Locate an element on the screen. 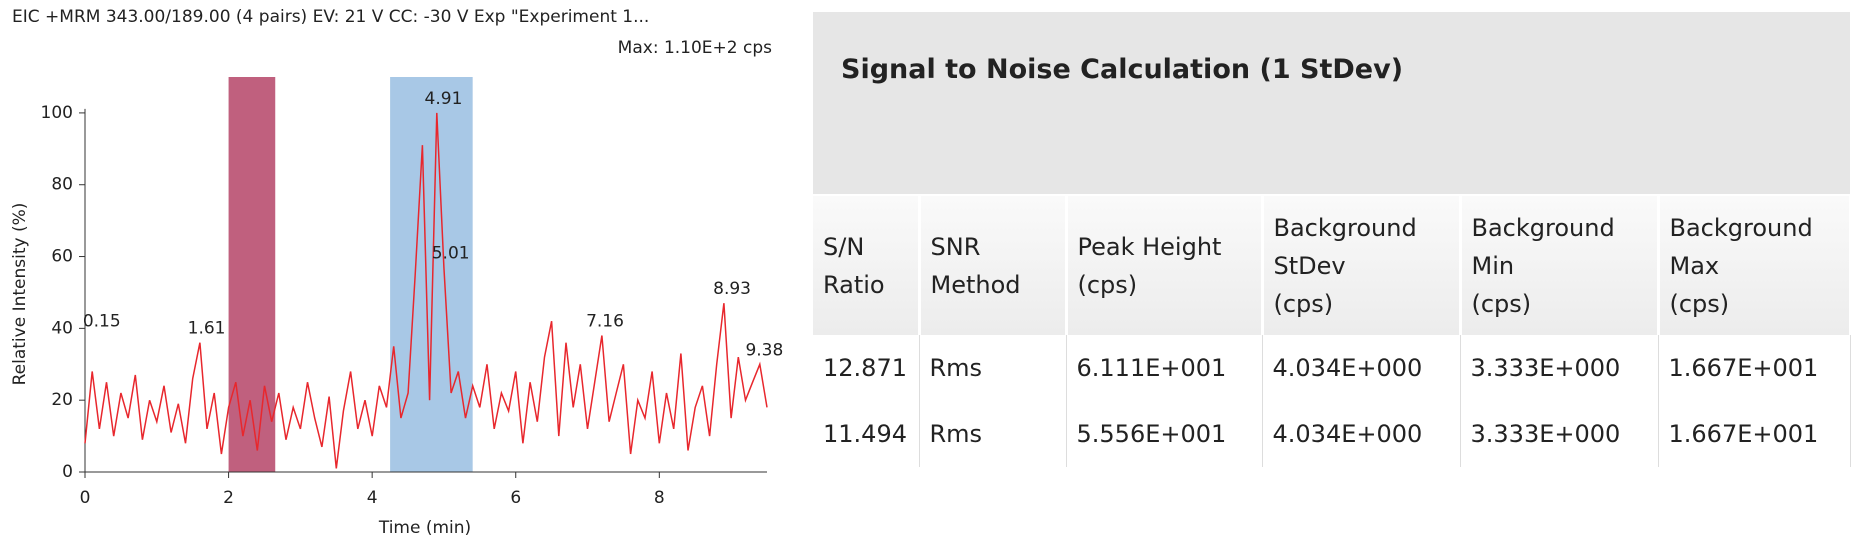 The height and width of the screenshot is (541, 1857). header-line: Min is located at coordinates (1493, 265).